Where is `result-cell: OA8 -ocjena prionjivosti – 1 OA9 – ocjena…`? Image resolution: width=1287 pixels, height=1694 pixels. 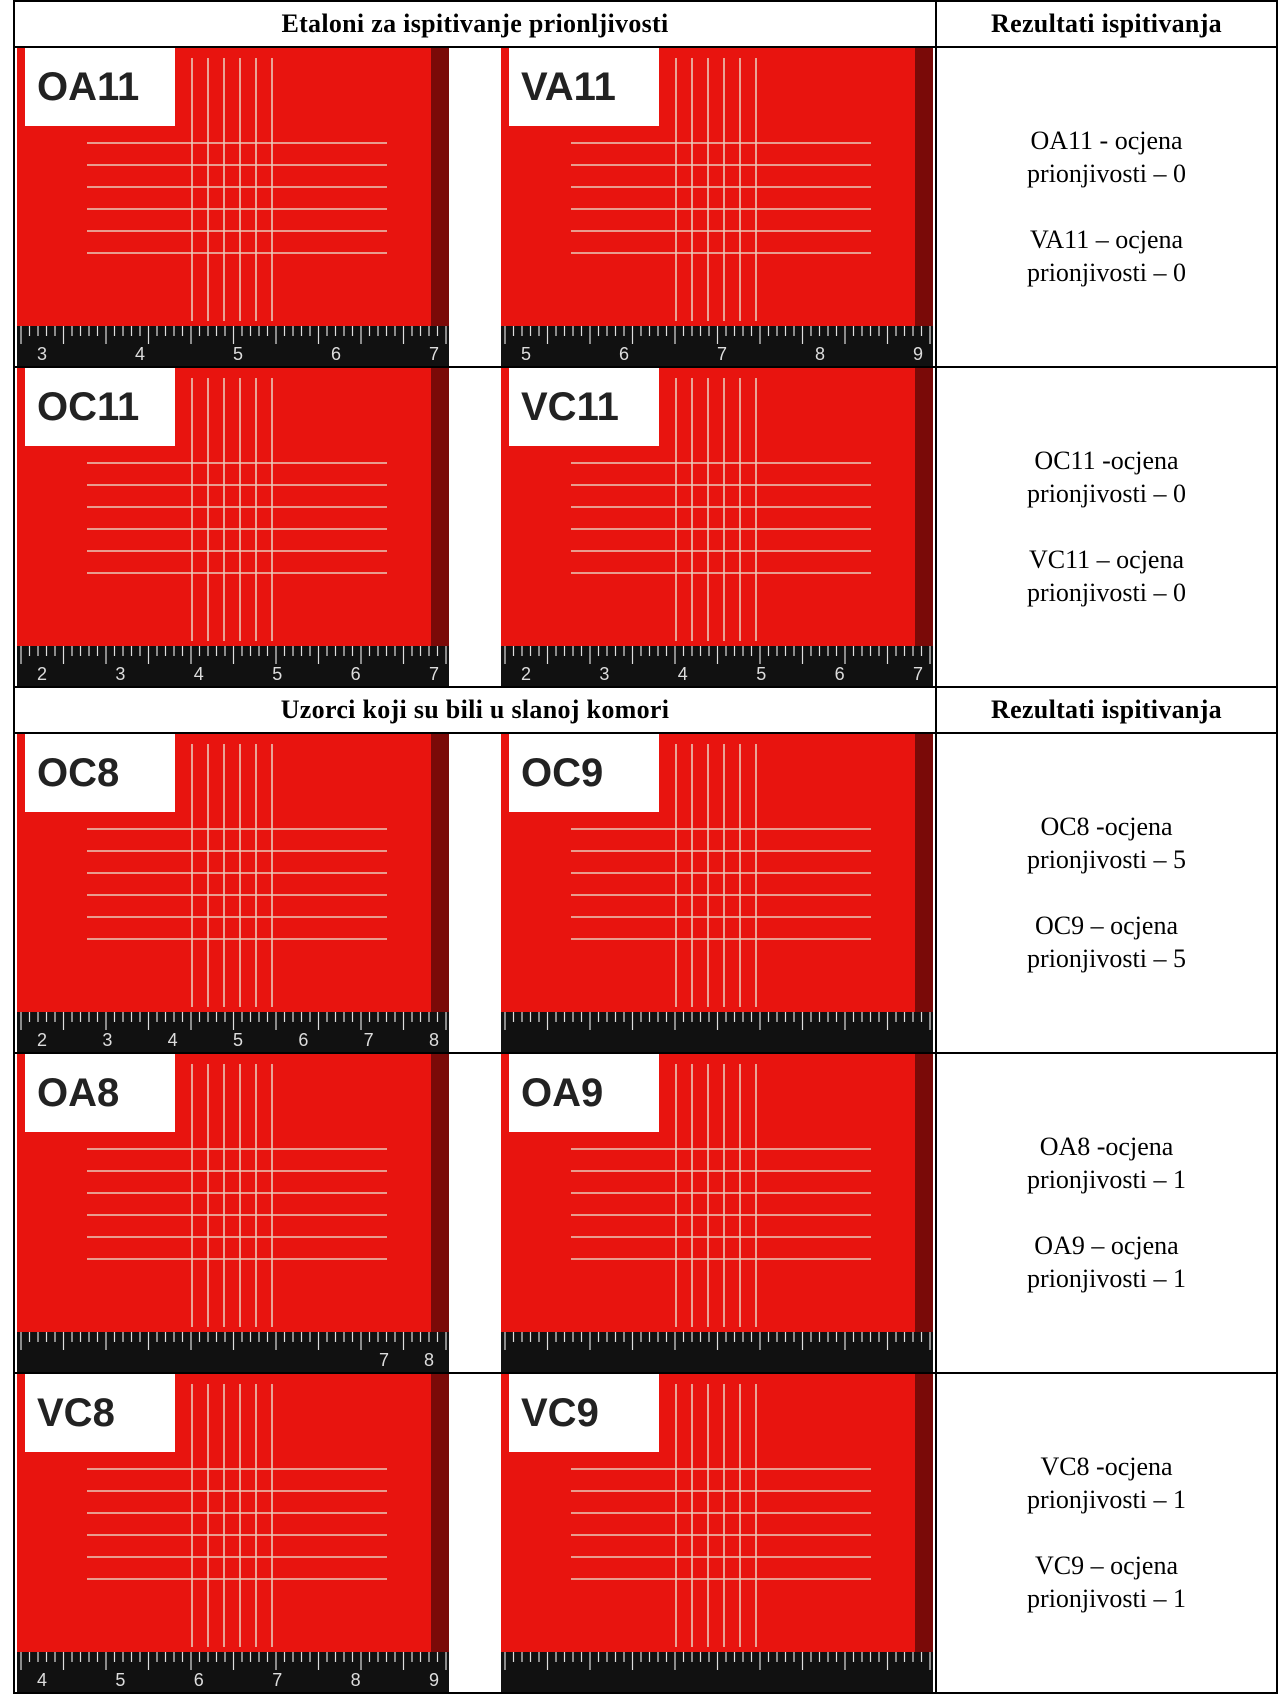 result-cell: OA8 -ocjena prionjivosti – 1 OA9 – ocjena… is located at coordinates (1106, 1213).